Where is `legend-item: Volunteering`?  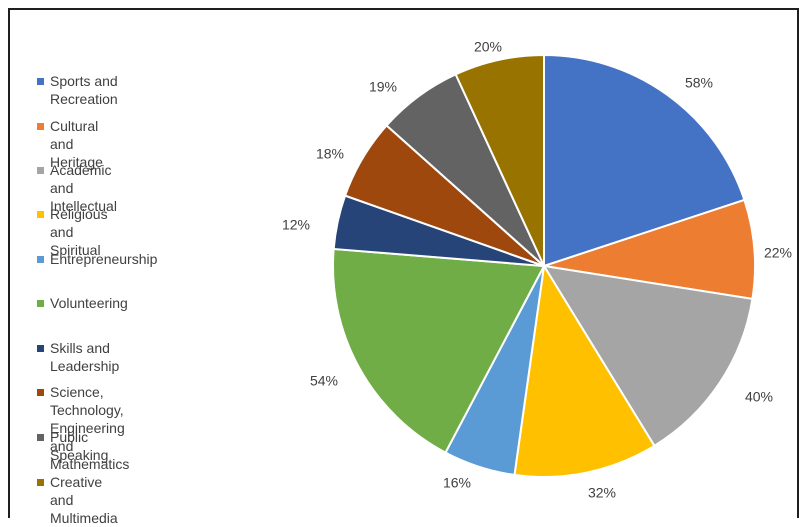 legend-item: Volunteering is located at coordinates (82, 303).